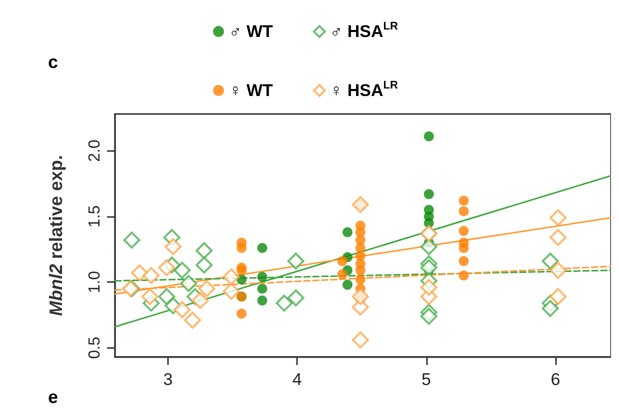  What do you see at coordinates (95, 216) in the screenshot?
I see `y-tick-label: 1.5` at bounding box center [95, 216].